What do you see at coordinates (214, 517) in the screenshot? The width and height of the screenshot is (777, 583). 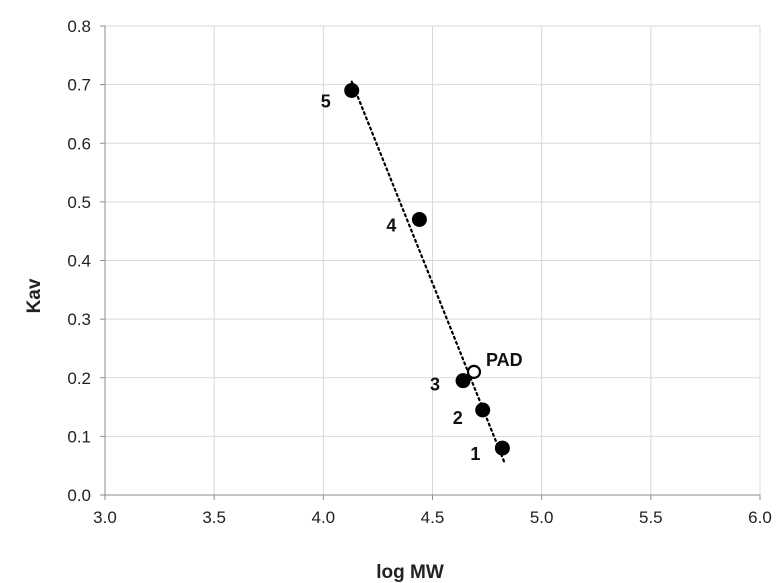 I see `x-tick-label: 3.5` at bounding box center [214, 517].